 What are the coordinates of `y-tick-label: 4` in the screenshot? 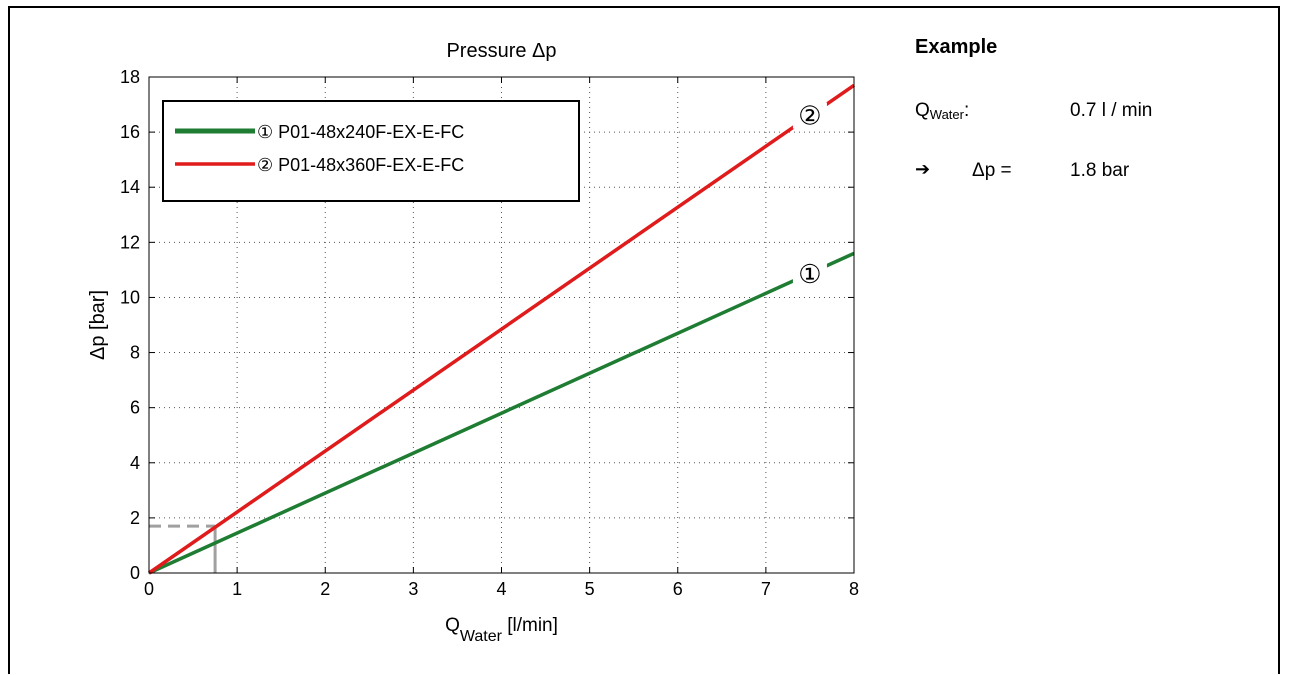 It's located at (135, 463).